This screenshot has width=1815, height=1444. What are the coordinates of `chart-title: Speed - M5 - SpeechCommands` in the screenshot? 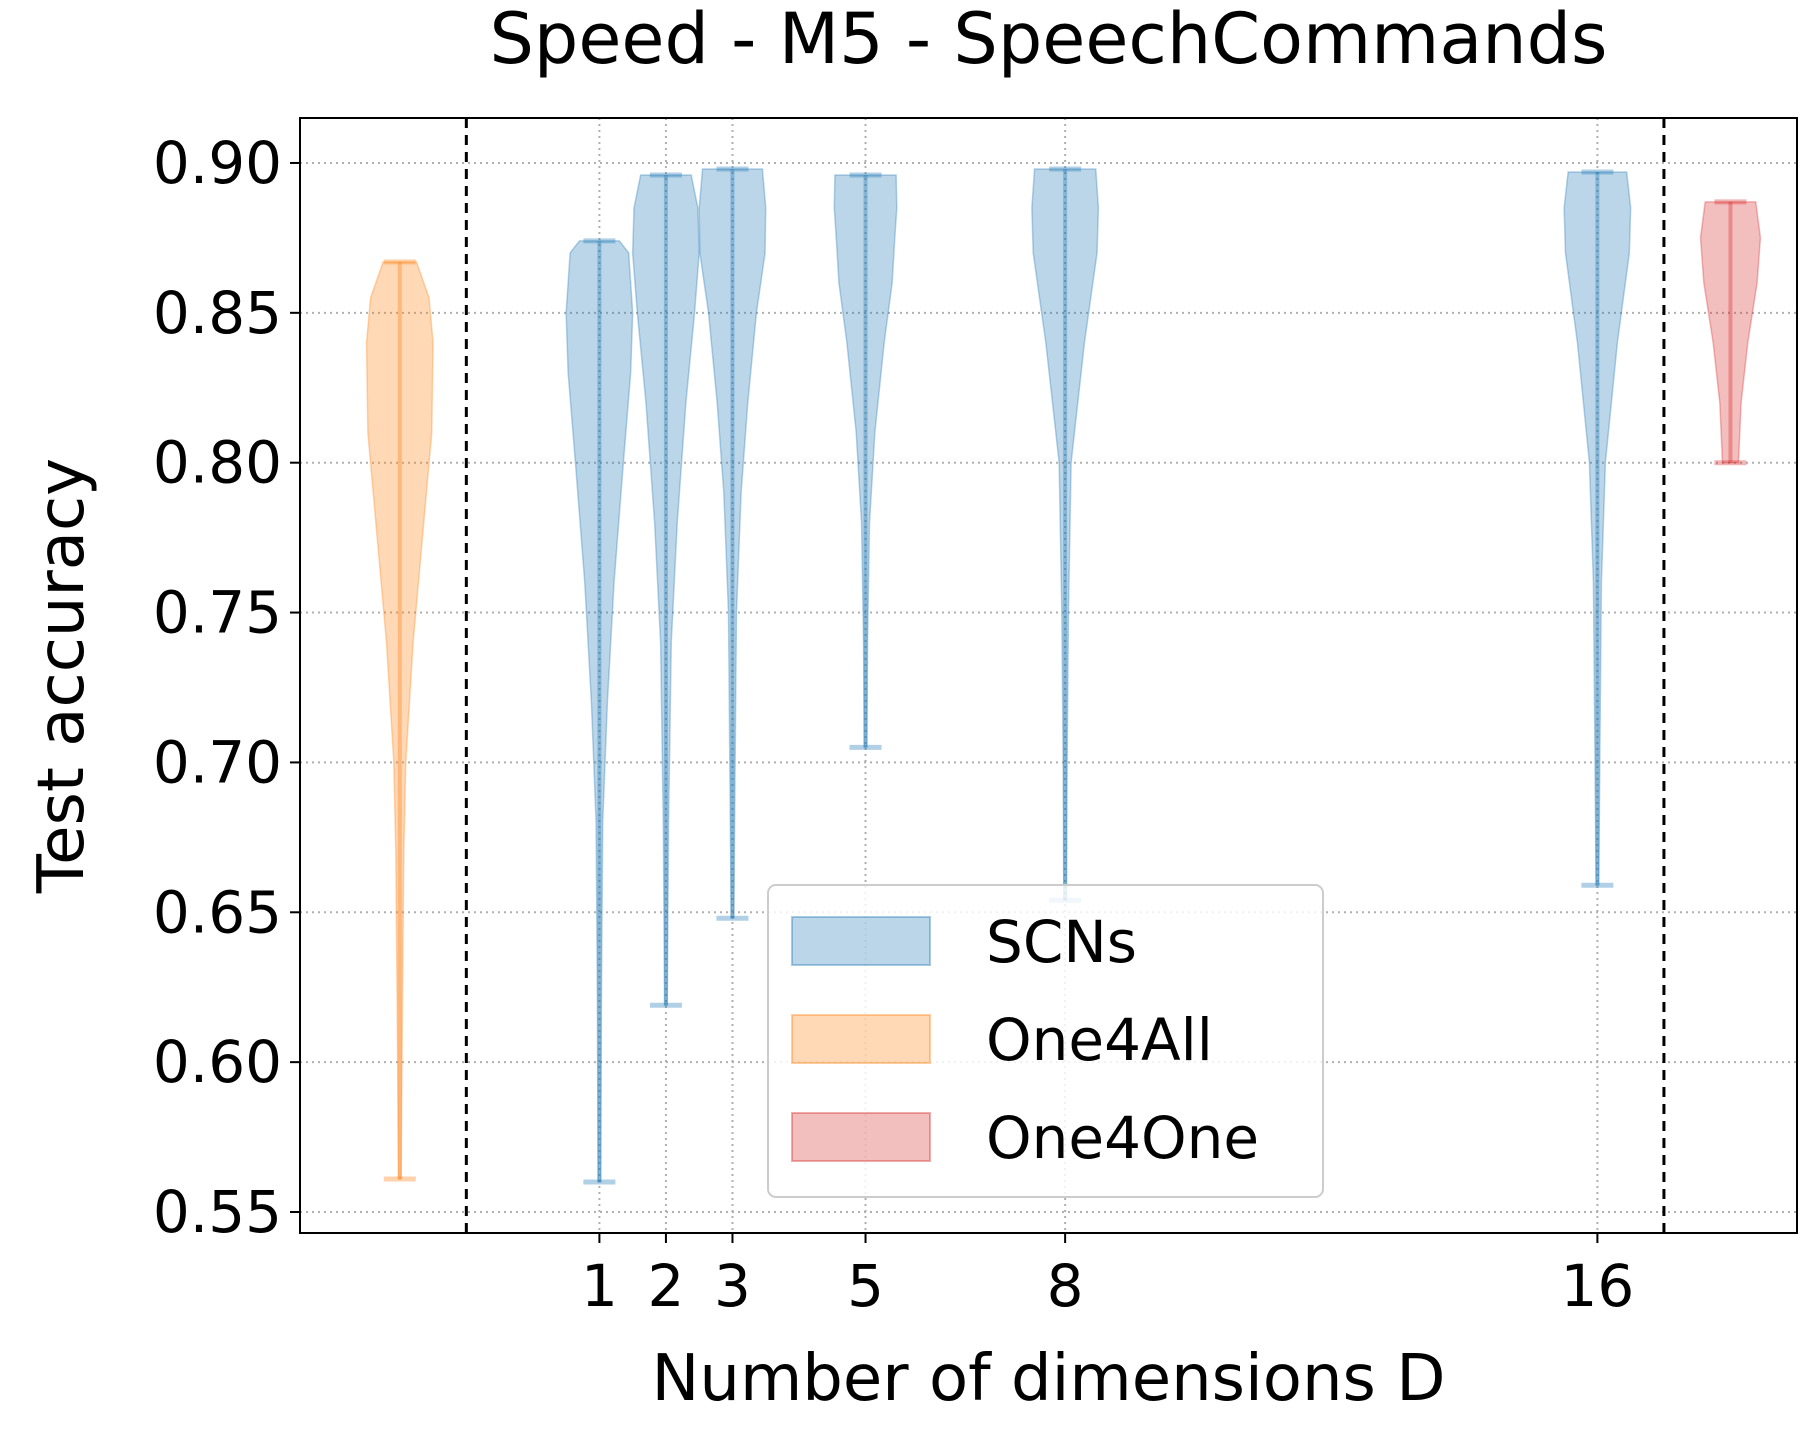 It's located at (1049, 40).